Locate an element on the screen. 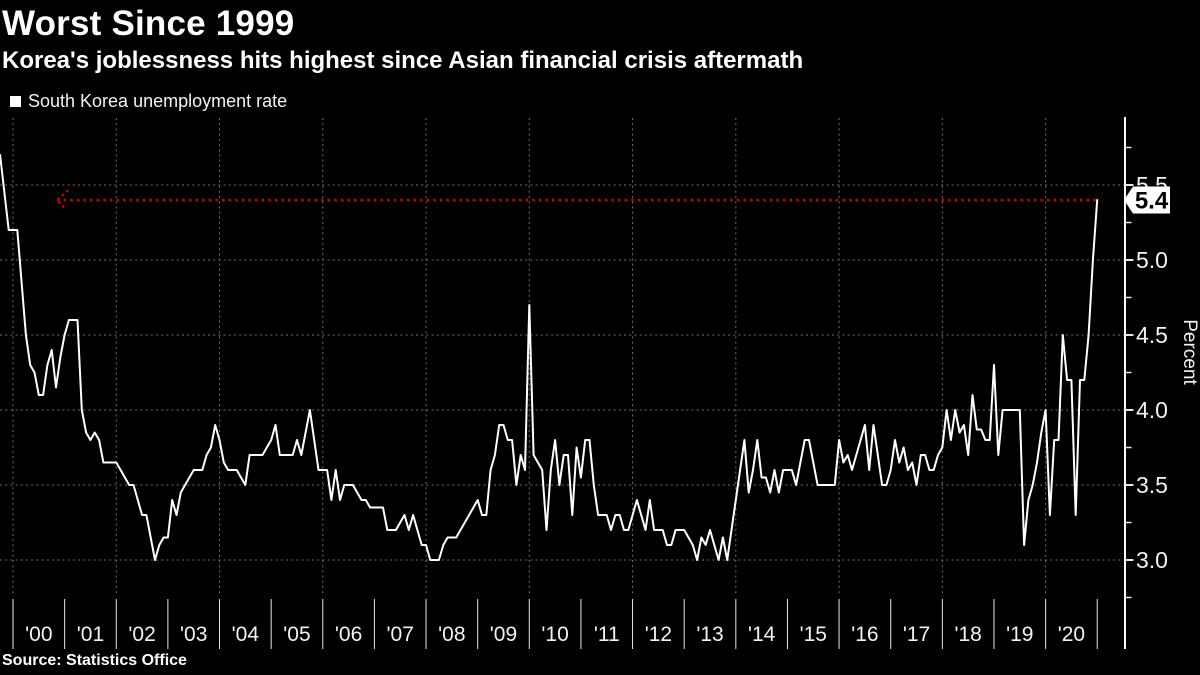 This screenshot has height=675, width=1200. x-axis-label: '14 is located at coordinates (762, 634).